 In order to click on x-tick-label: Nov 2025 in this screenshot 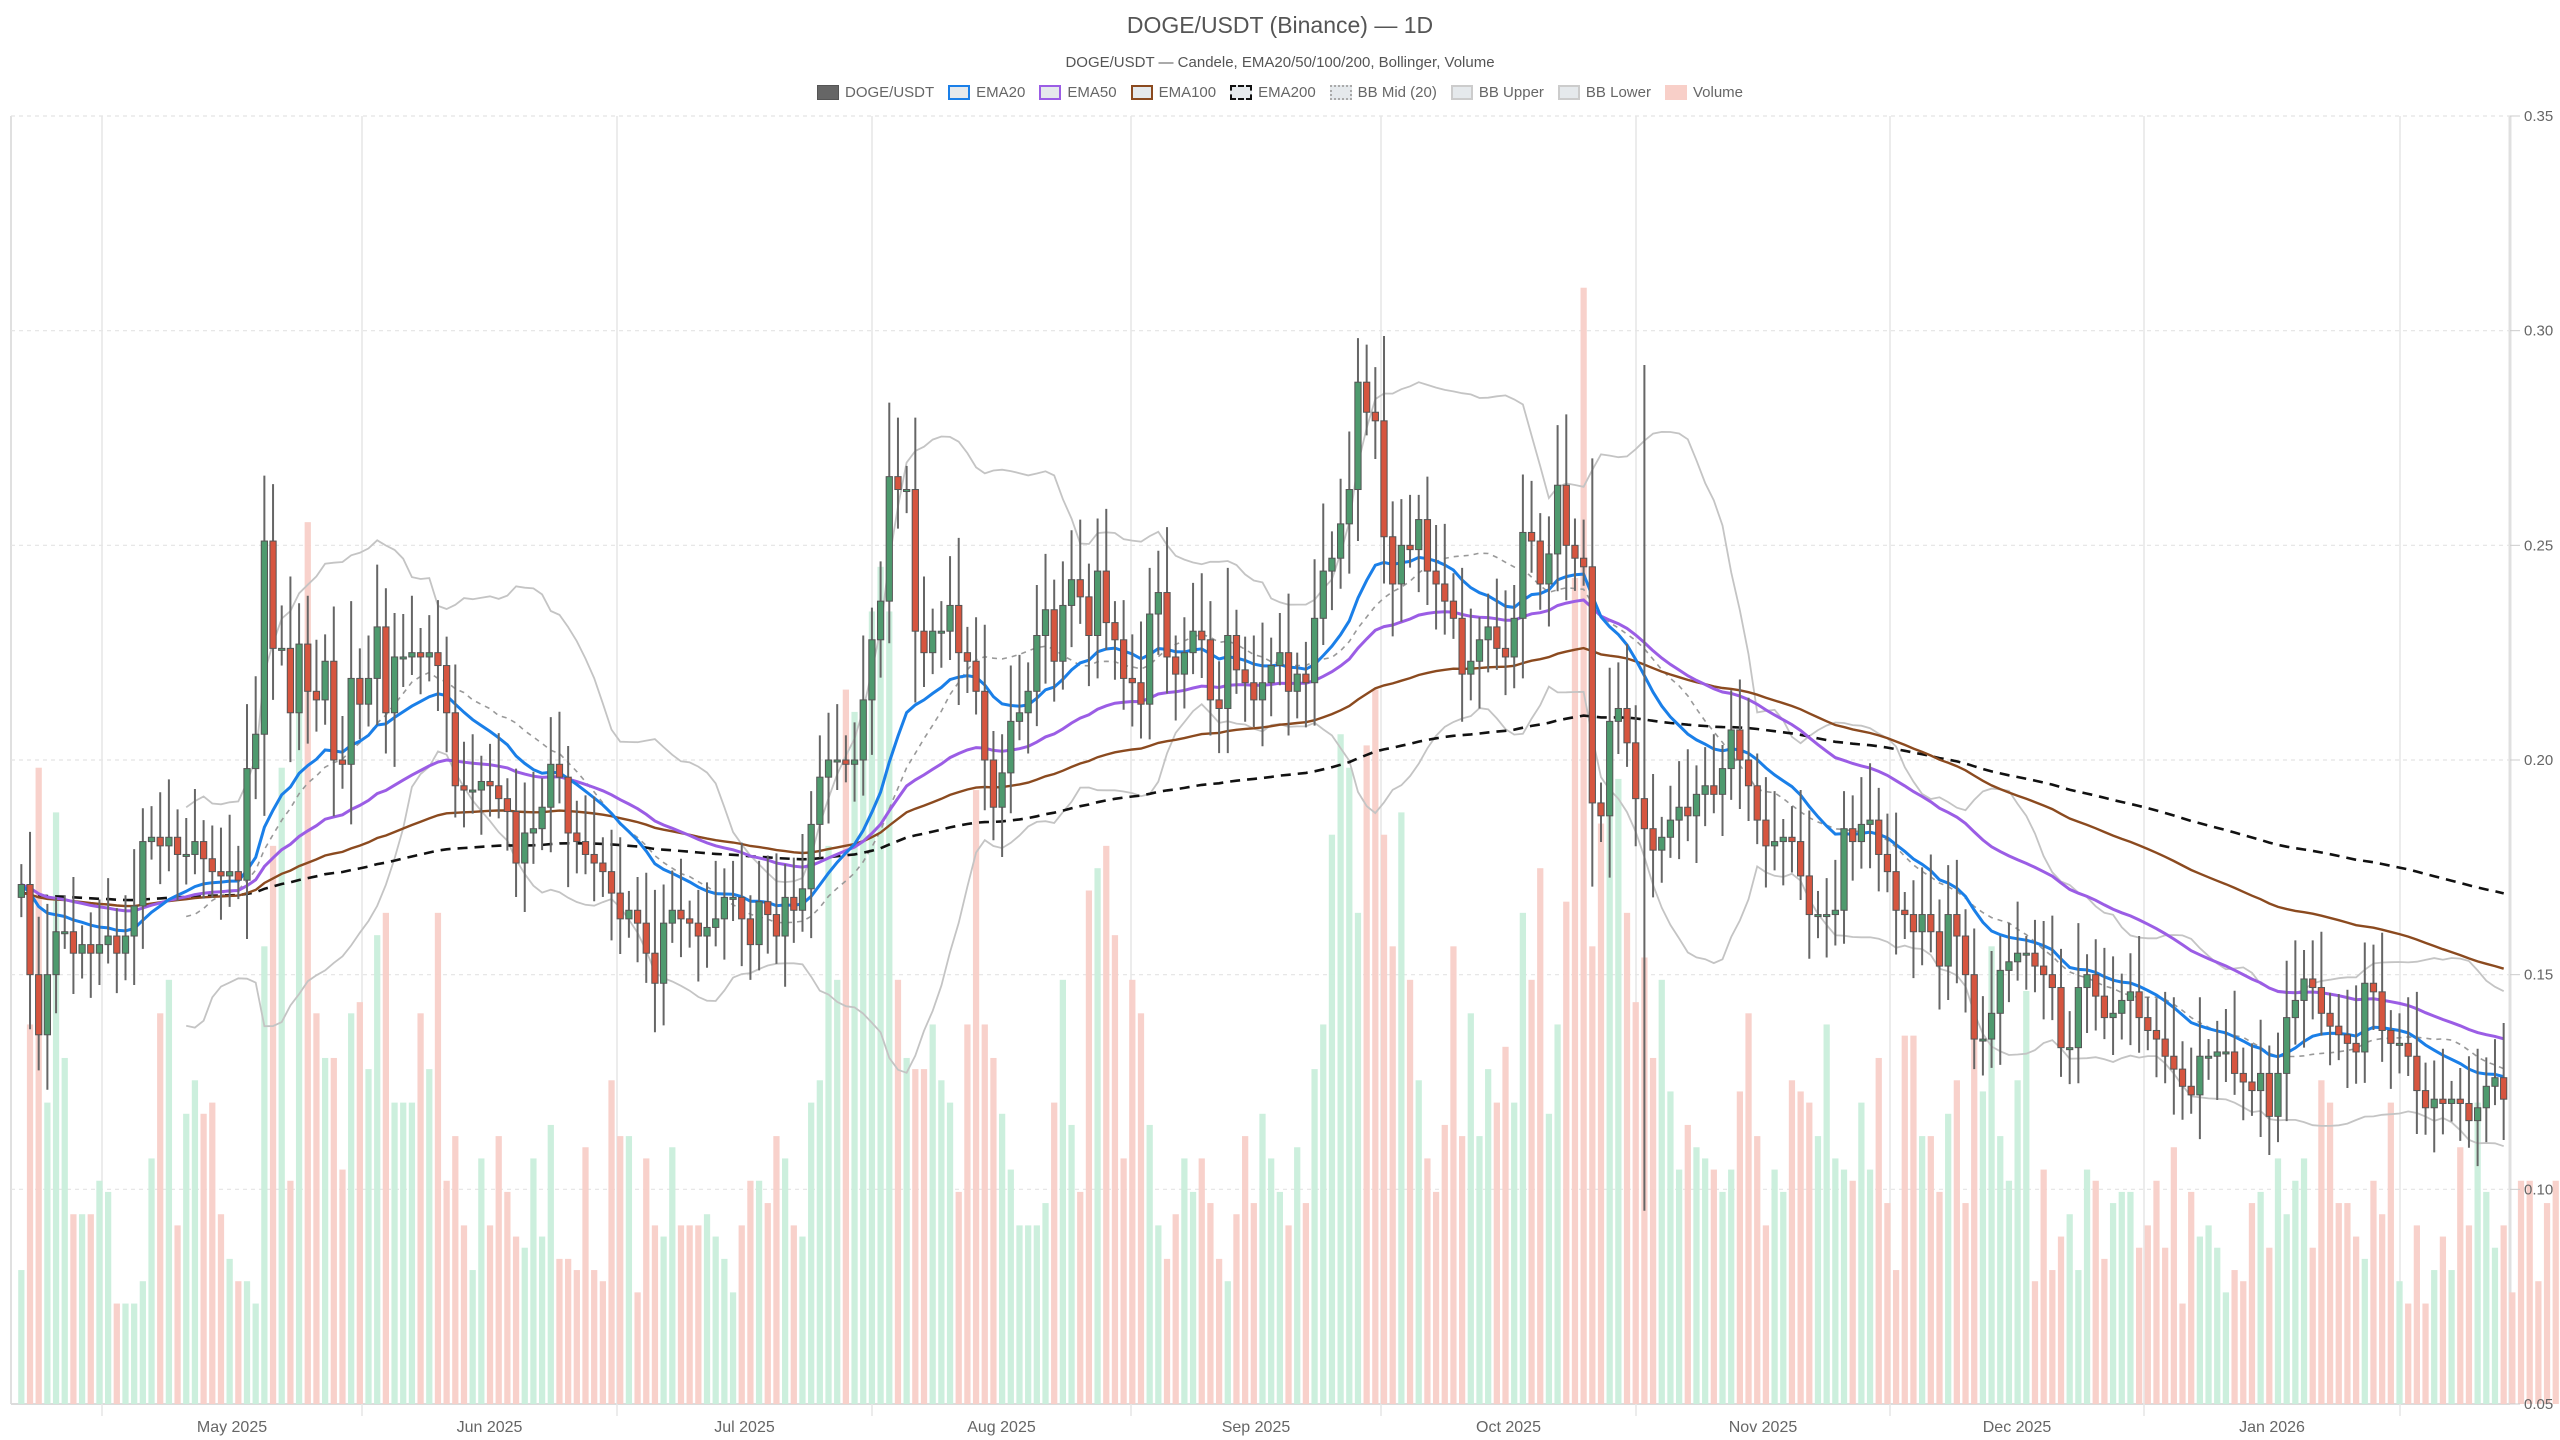, I will do `click(1763, 1427)`.